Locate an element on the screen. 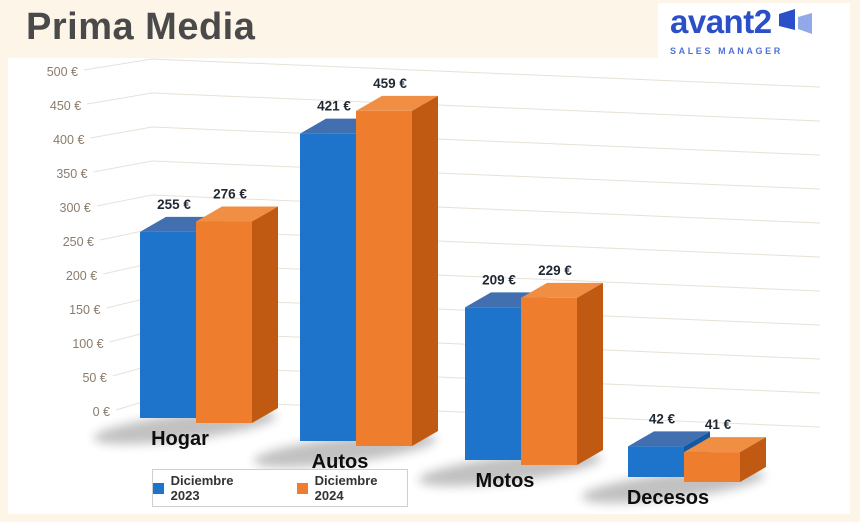 The height and width of the screenshot is (522, 860). legend-label-2023: Diciembre 2023 is located at coordinates (202, 488).